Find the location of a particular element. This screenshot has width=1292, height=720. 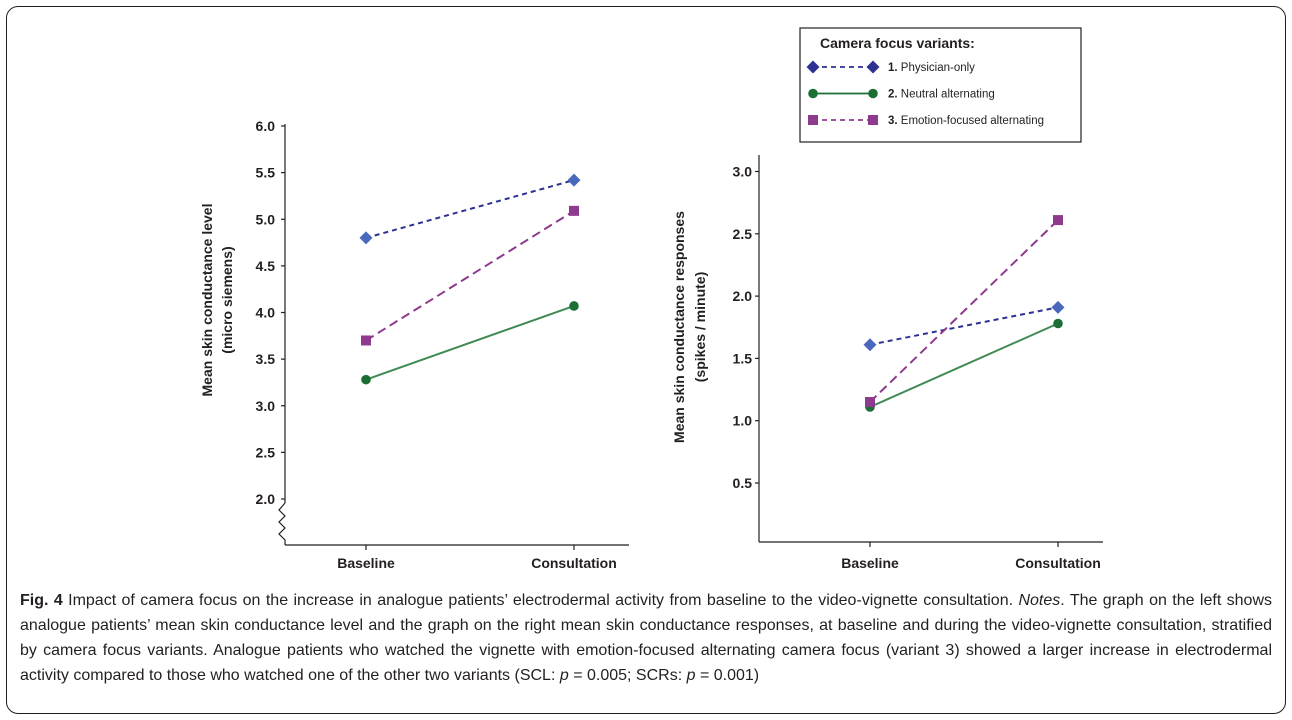

scl-series-1-point-baseline is located at coordinates (366, 238).